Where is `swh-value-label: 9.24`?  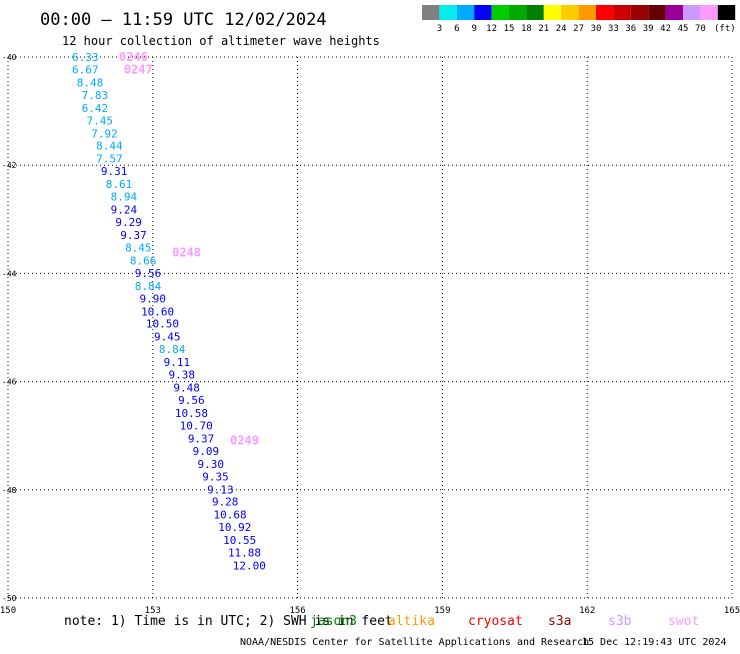 swh-value-label: 9.24 is located at coordinates (124, 210).